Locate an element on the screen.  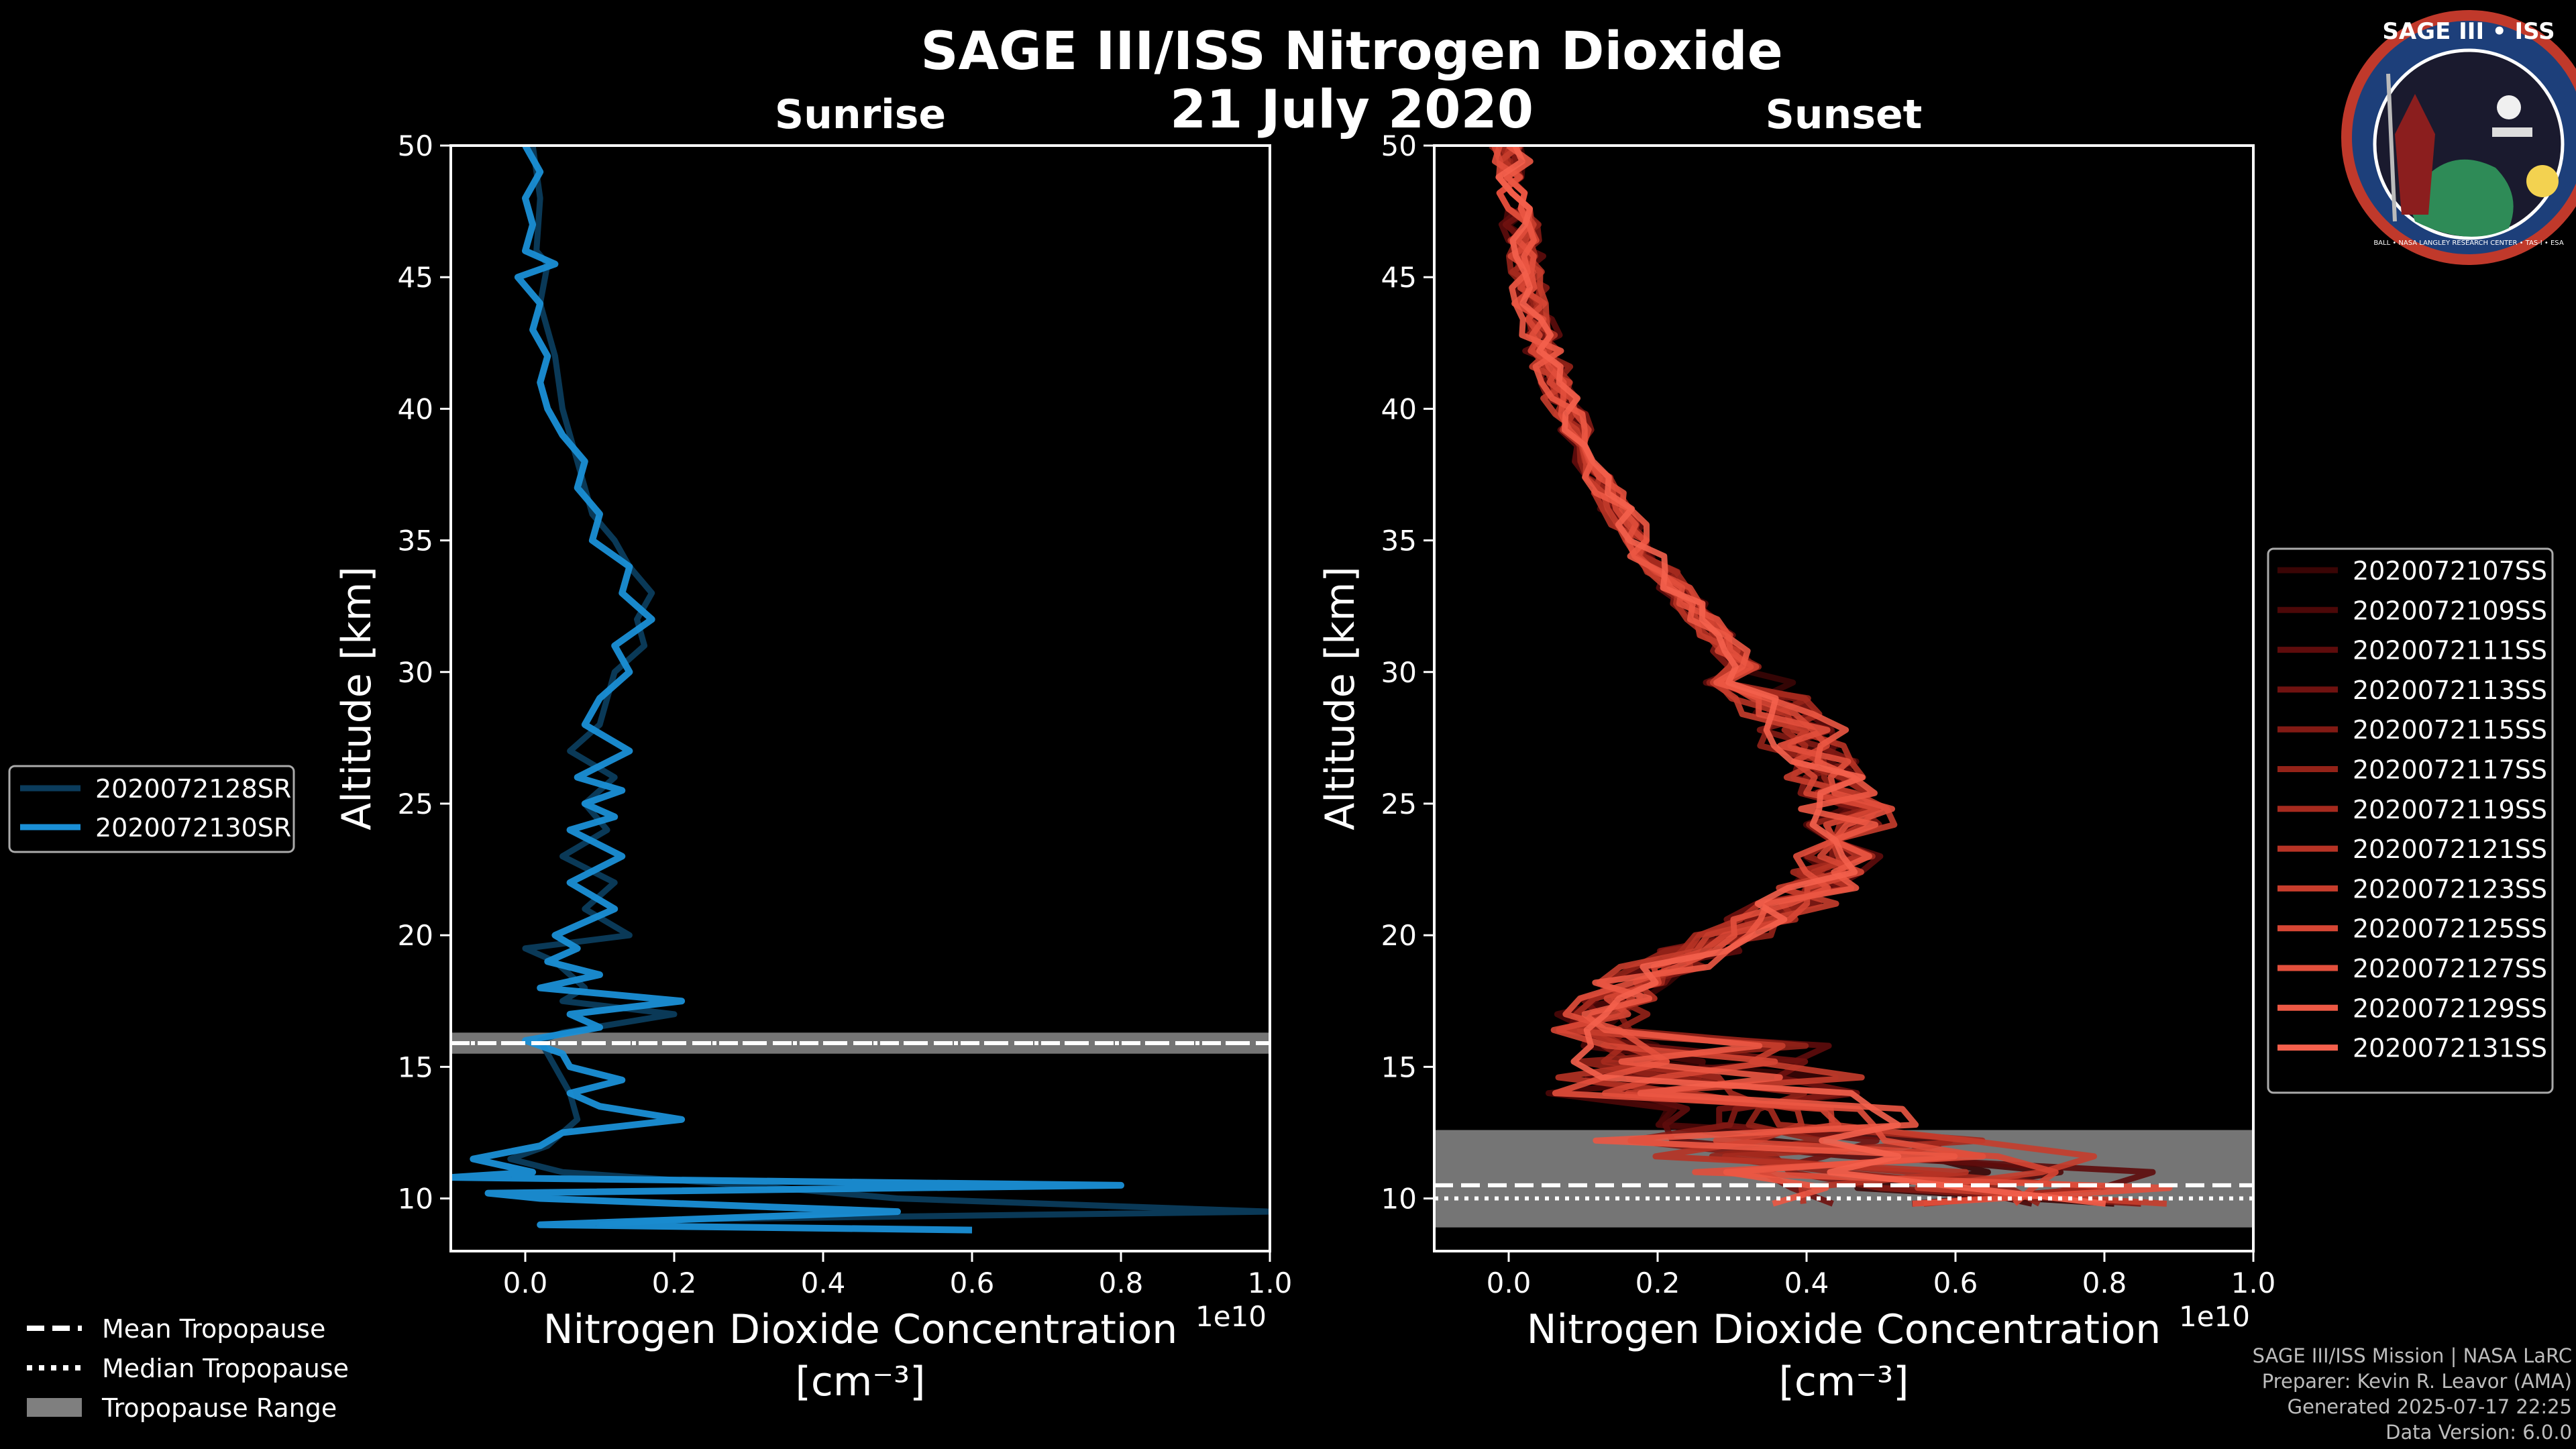
legend-label-2020072119SS: 2020072119SS is located at coordinates (2450, 809).